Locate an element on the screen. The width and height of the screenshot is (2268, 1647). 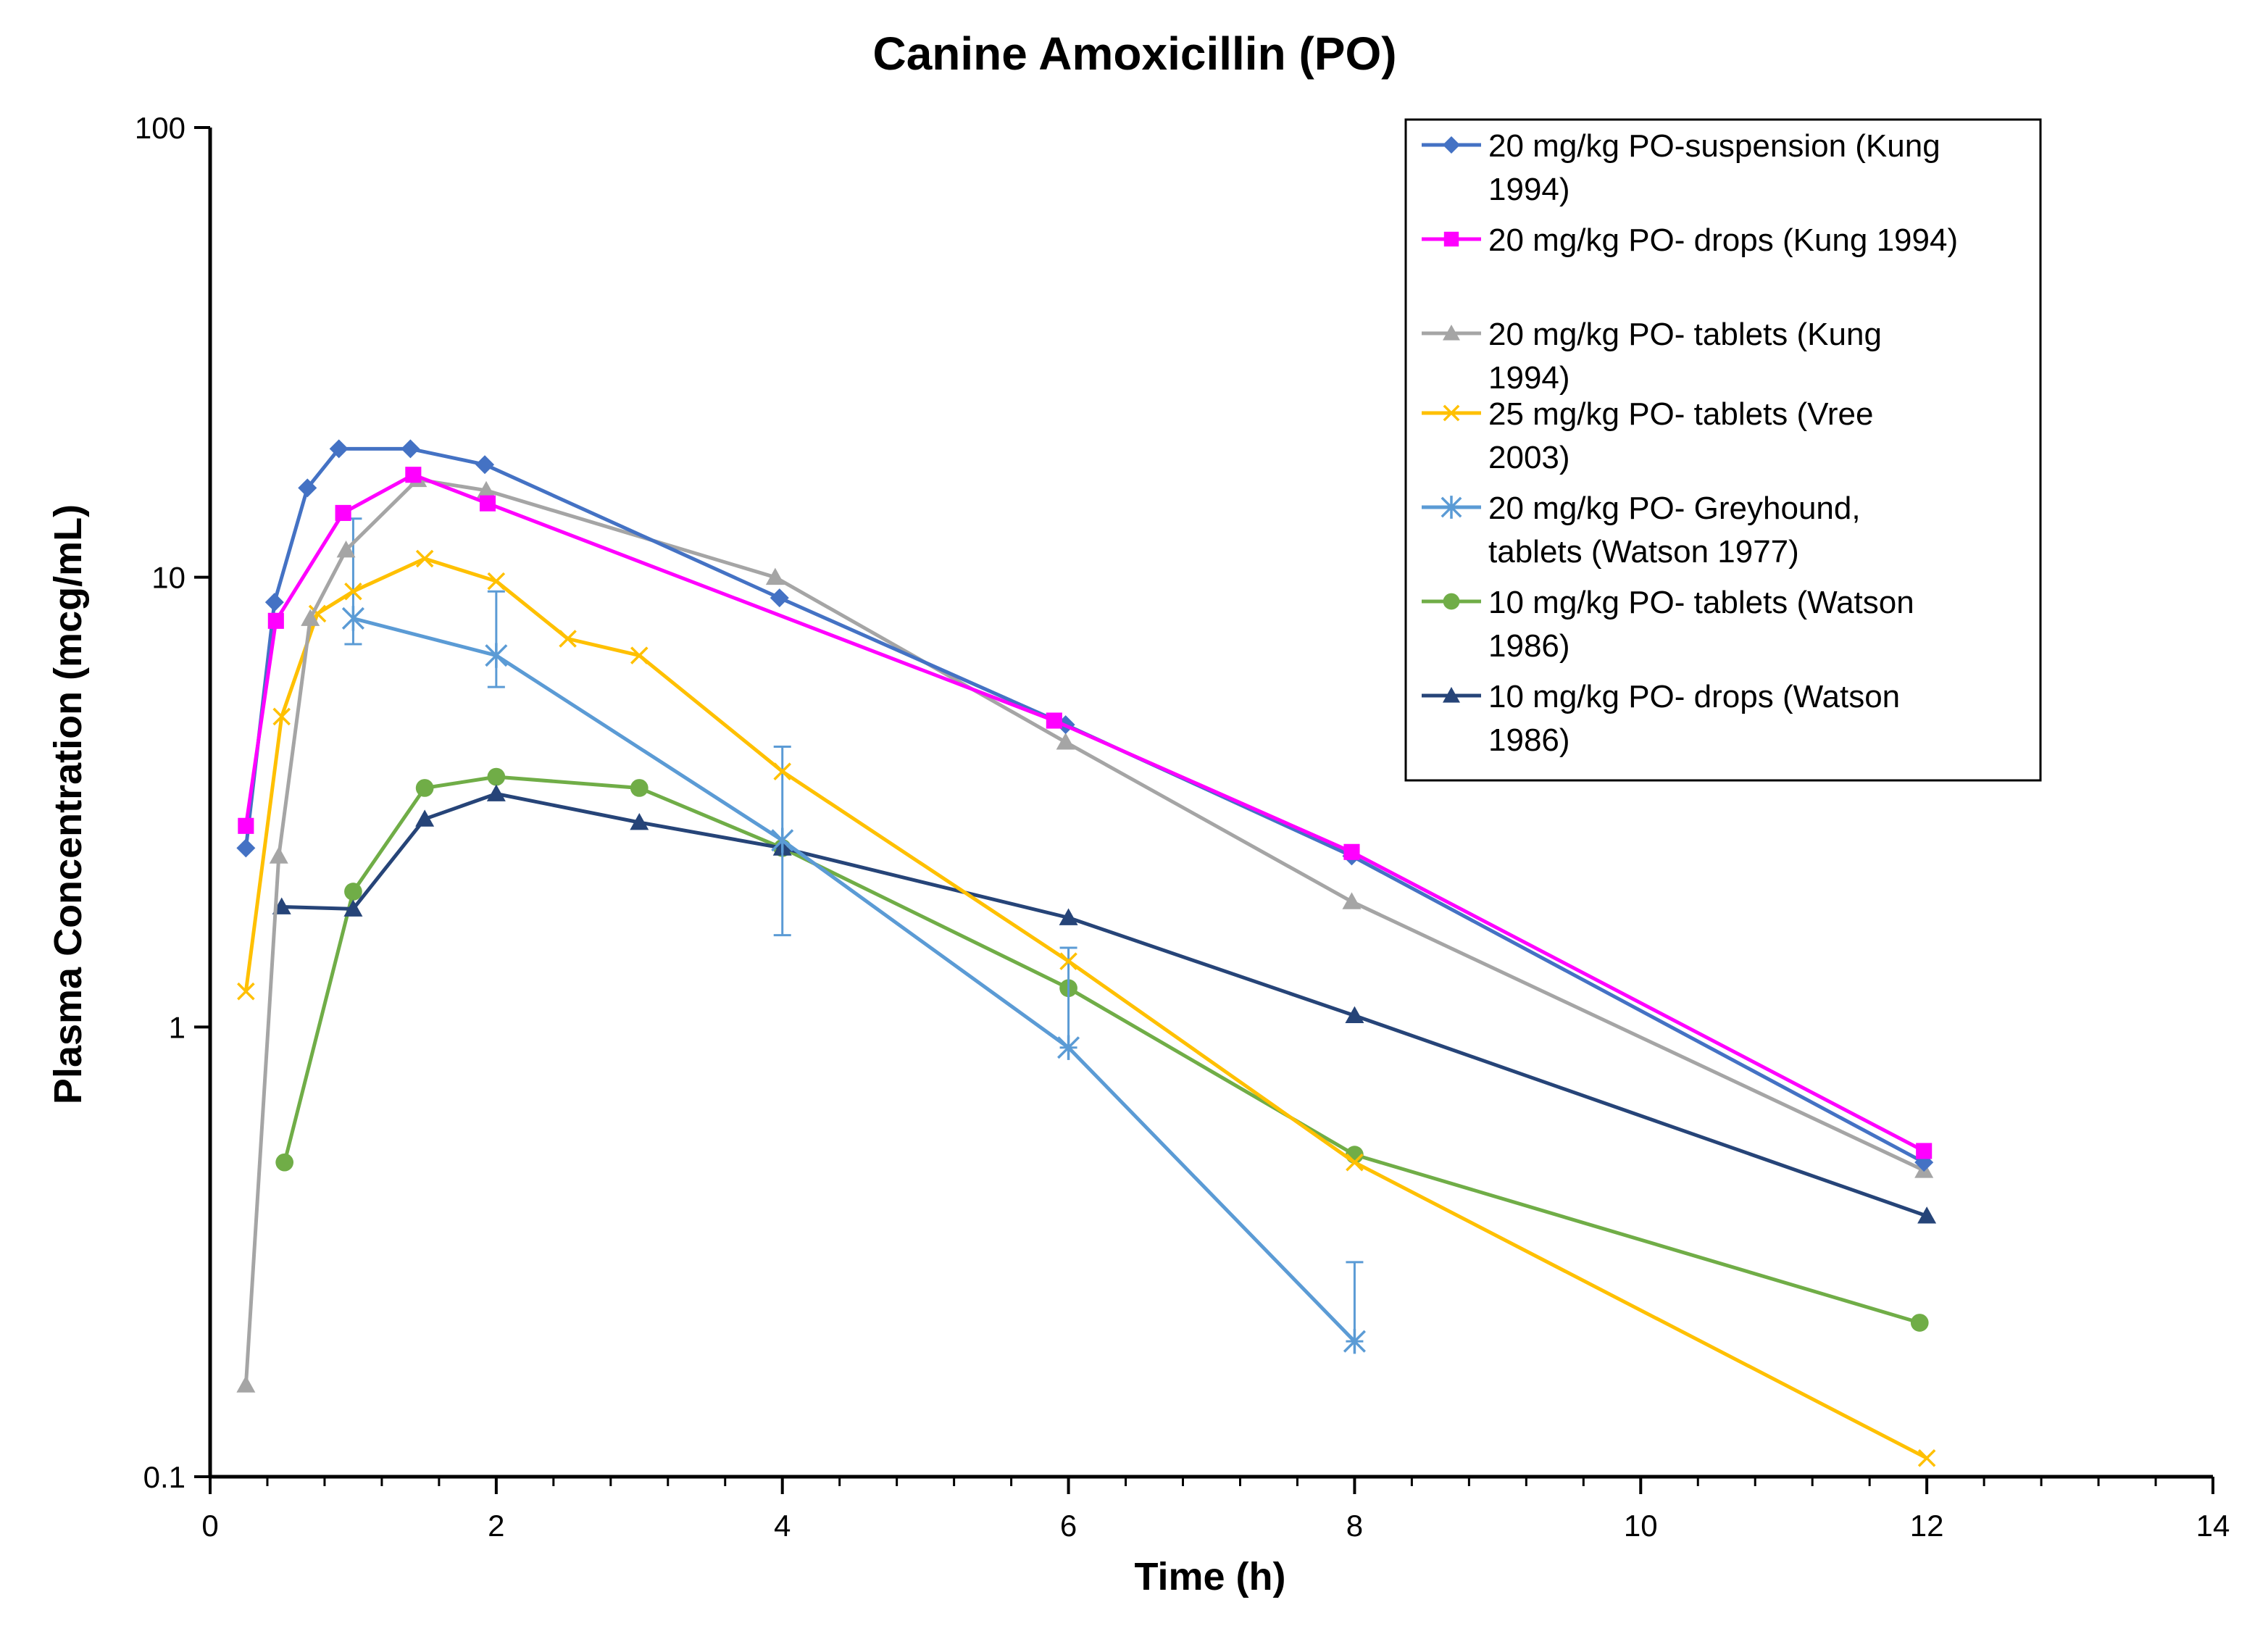
legend-label: 20 mg/kg PO- drops (Kung 1994) is located at coordinates (1723, 240).